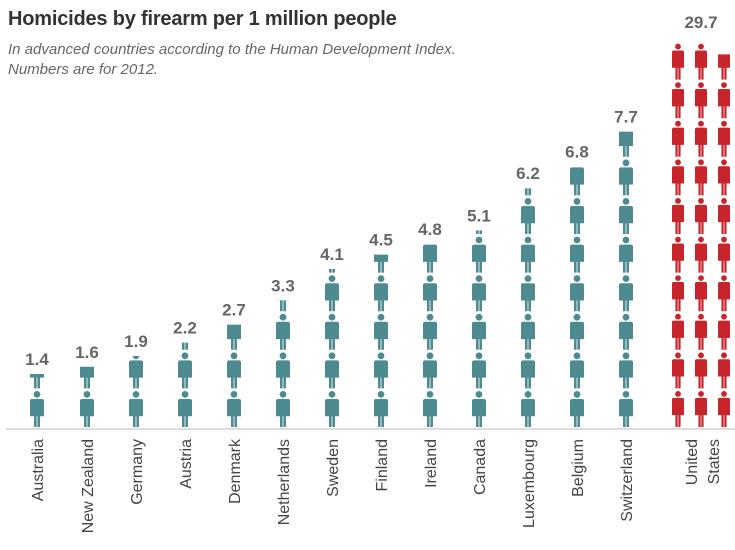 This screenshot has height=550, width=735. Describe the element at coordinates (87, 352) in the screenshot. I see `value-label: 1.6` at that location.